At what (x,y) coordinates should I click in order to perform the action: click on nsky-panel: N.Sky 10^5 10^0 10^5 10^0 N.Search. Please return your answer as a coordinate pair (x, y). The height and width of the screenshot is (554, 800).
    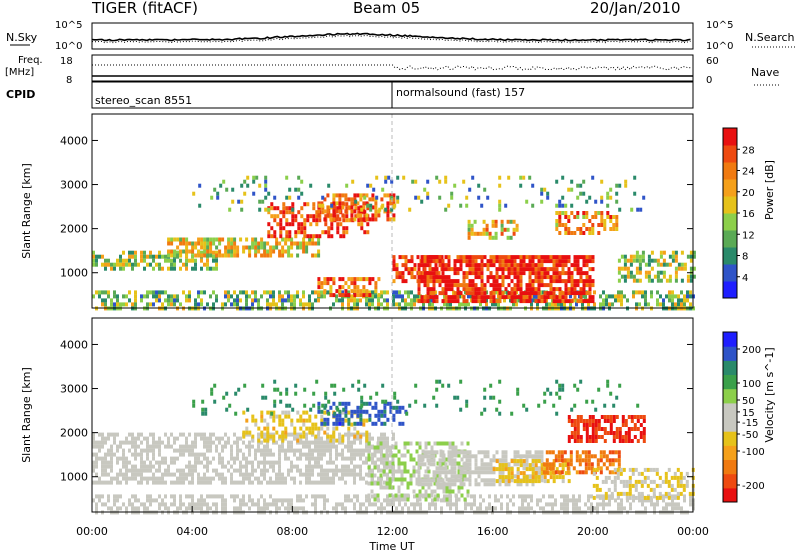
    Looking at the image, I should click on (400, 36).